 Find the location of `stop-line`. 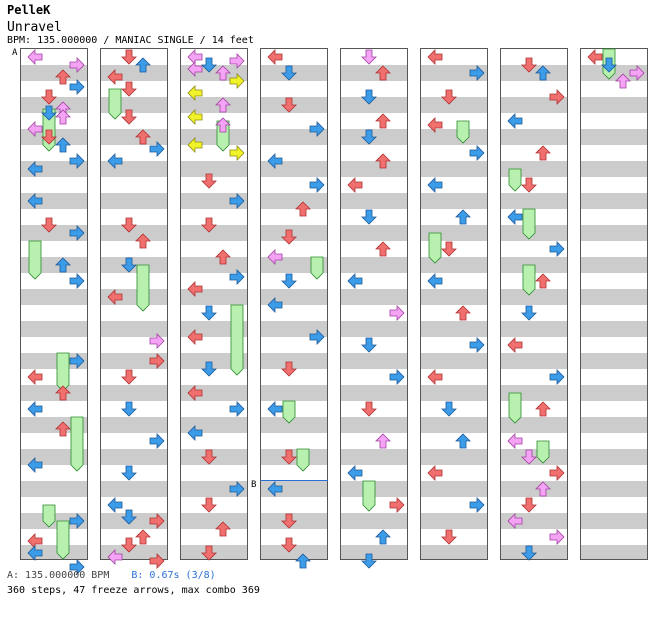

stop-line is located at coordinates (294, 480).